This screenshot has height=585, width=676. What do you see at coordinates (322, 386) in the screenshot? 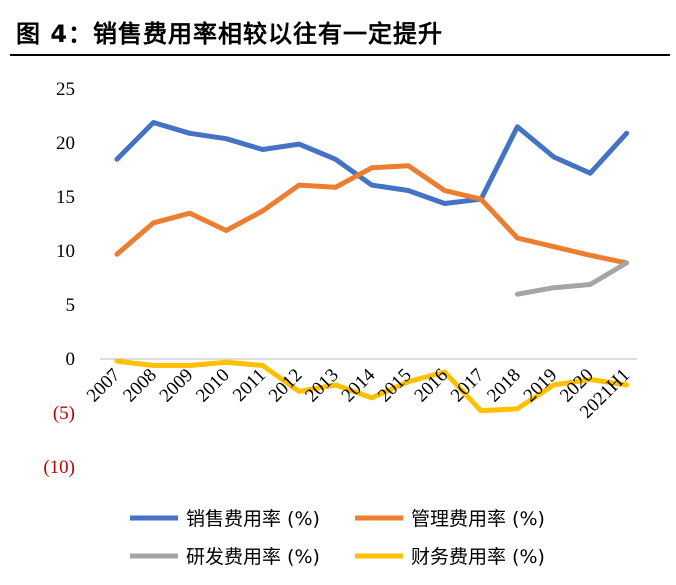
I see `x-tick-label: 2013` at bounding box center [322, 386].